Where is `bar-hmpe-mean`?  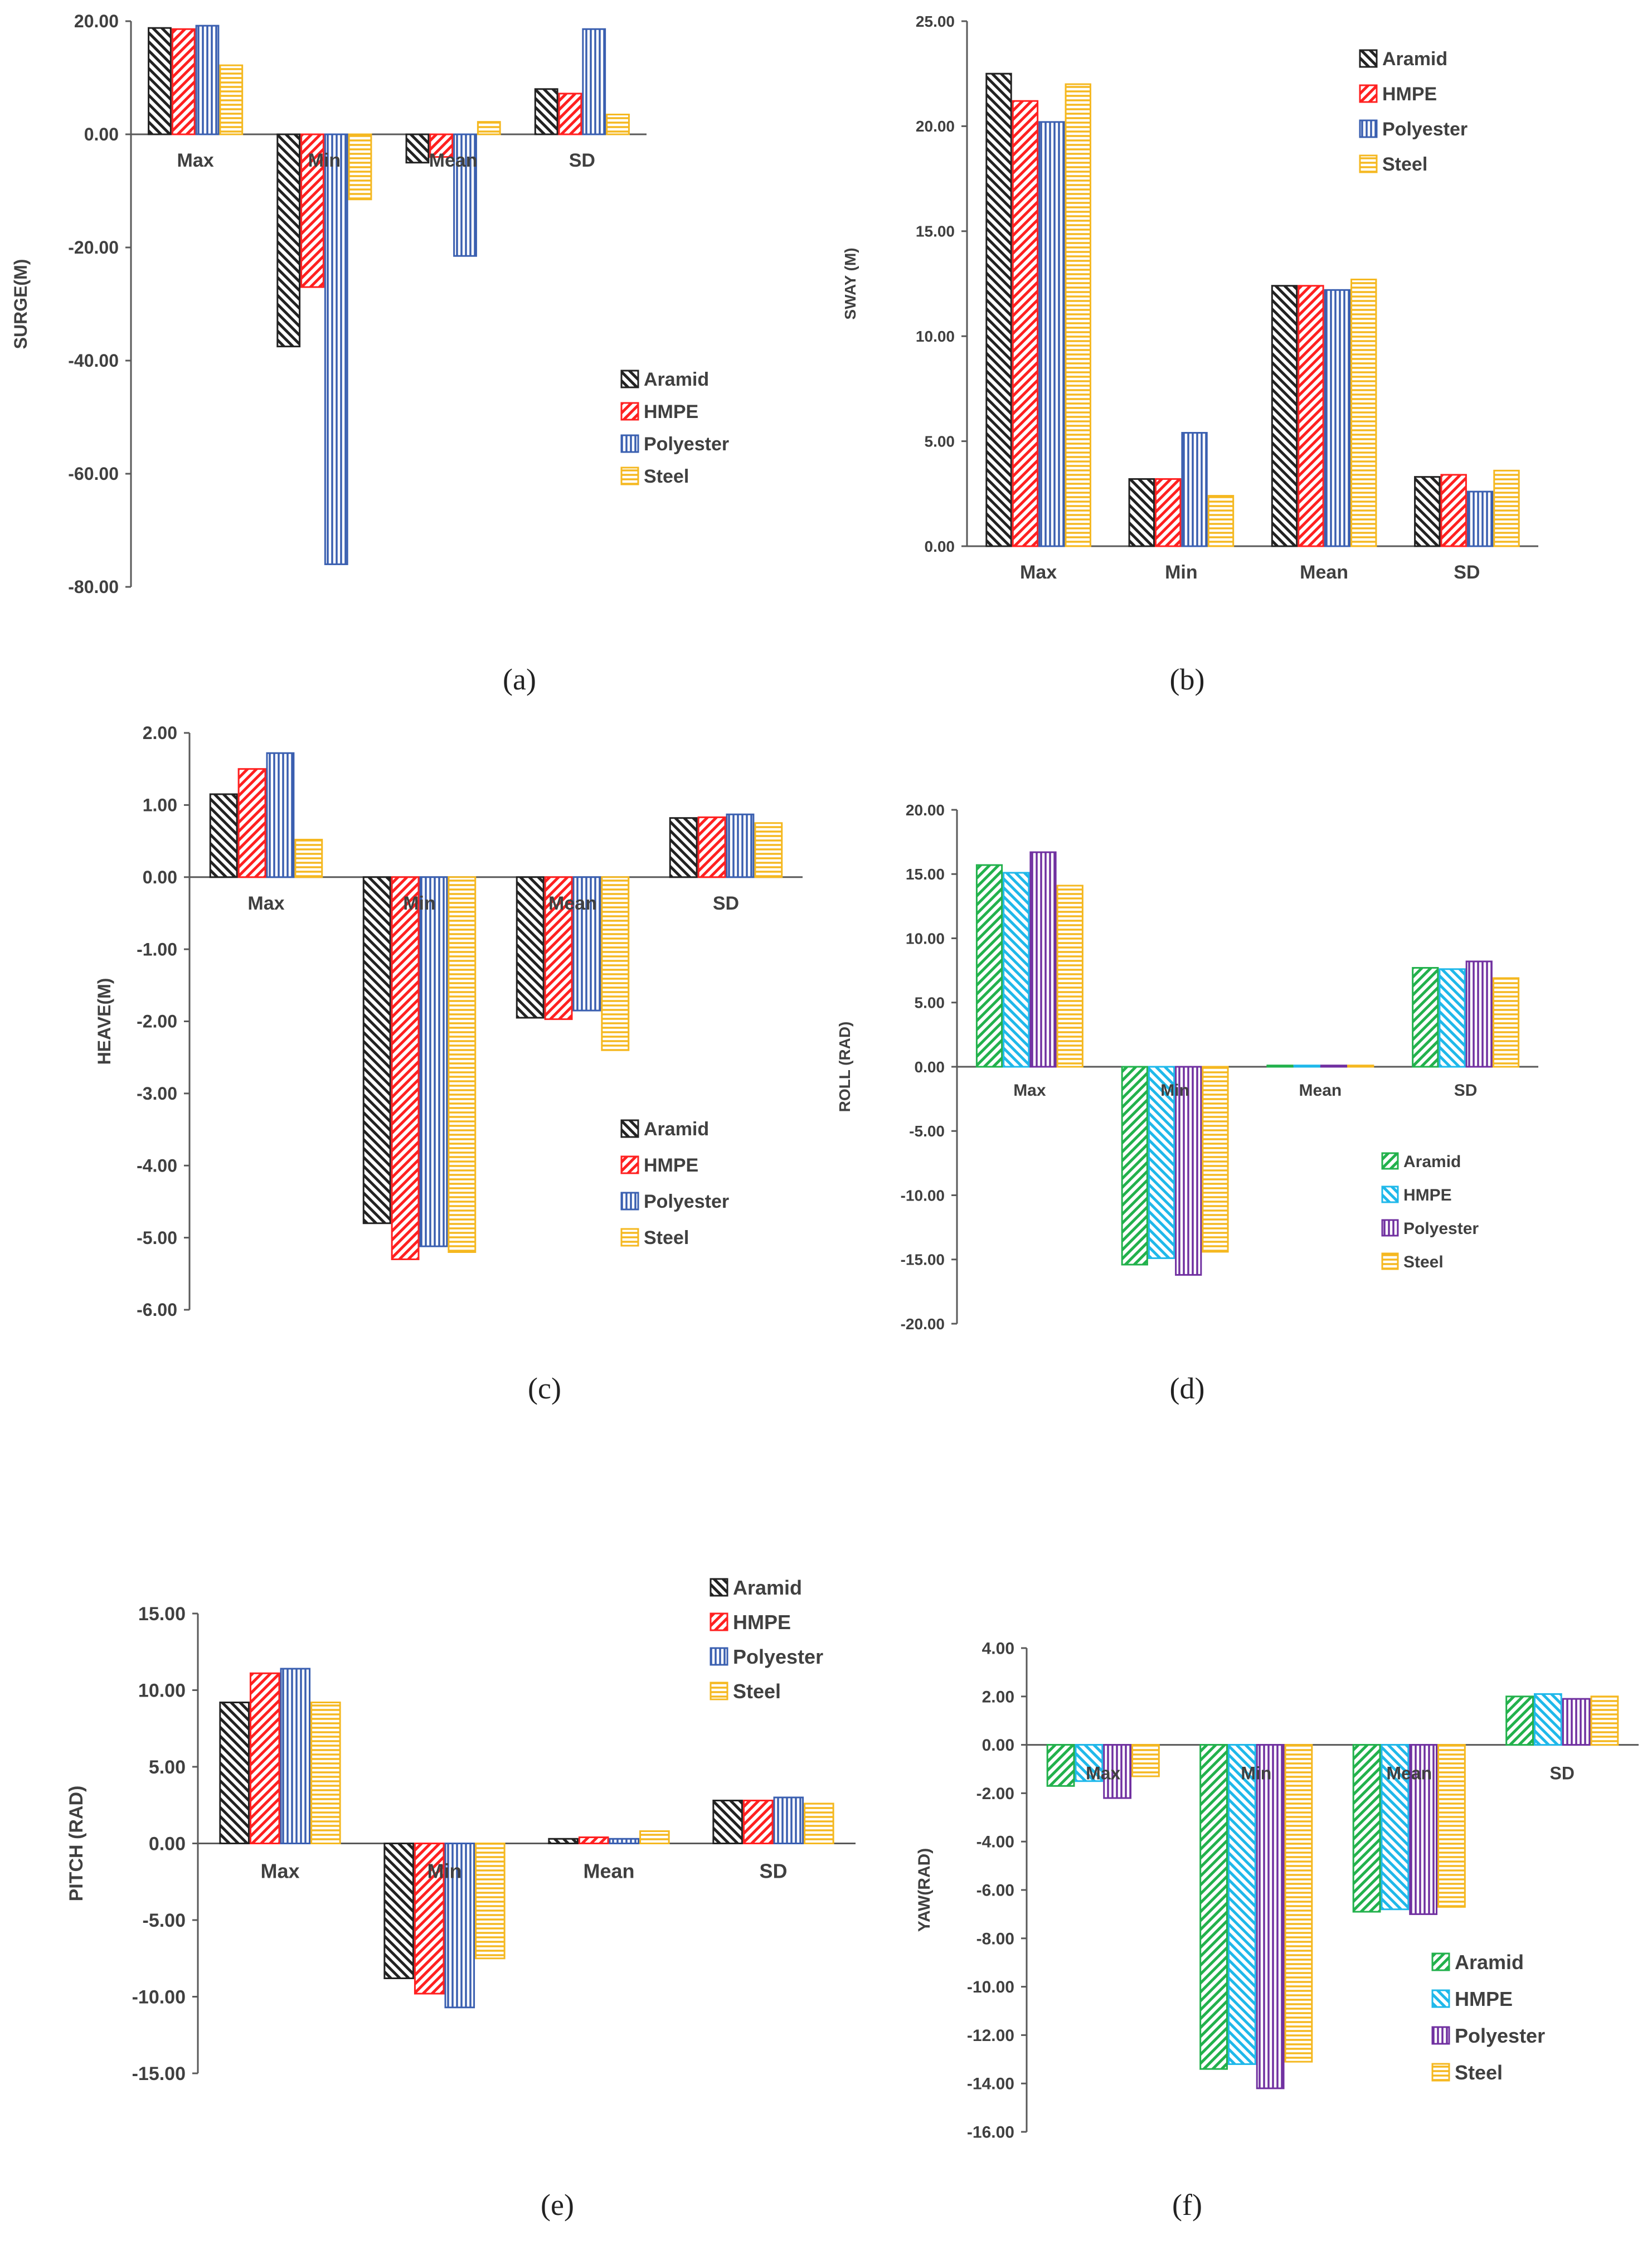
bar-hmpe-mean is located at coordinates (558, 948).